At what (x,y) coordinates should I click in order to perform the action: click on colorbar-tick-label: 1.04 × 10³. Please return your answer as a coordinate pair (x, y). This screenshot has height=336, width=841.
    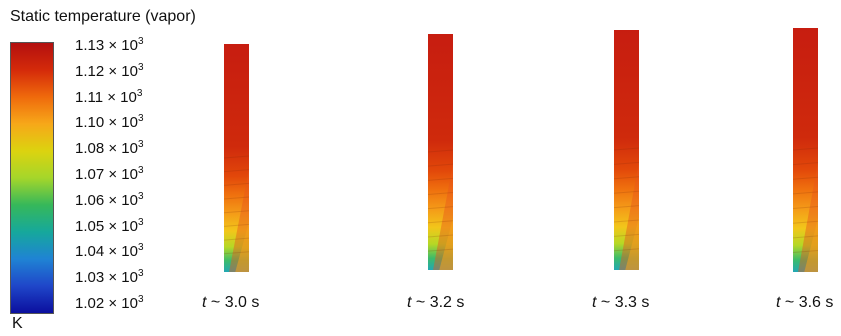
    Looking at the image, I should click on (109, 251).